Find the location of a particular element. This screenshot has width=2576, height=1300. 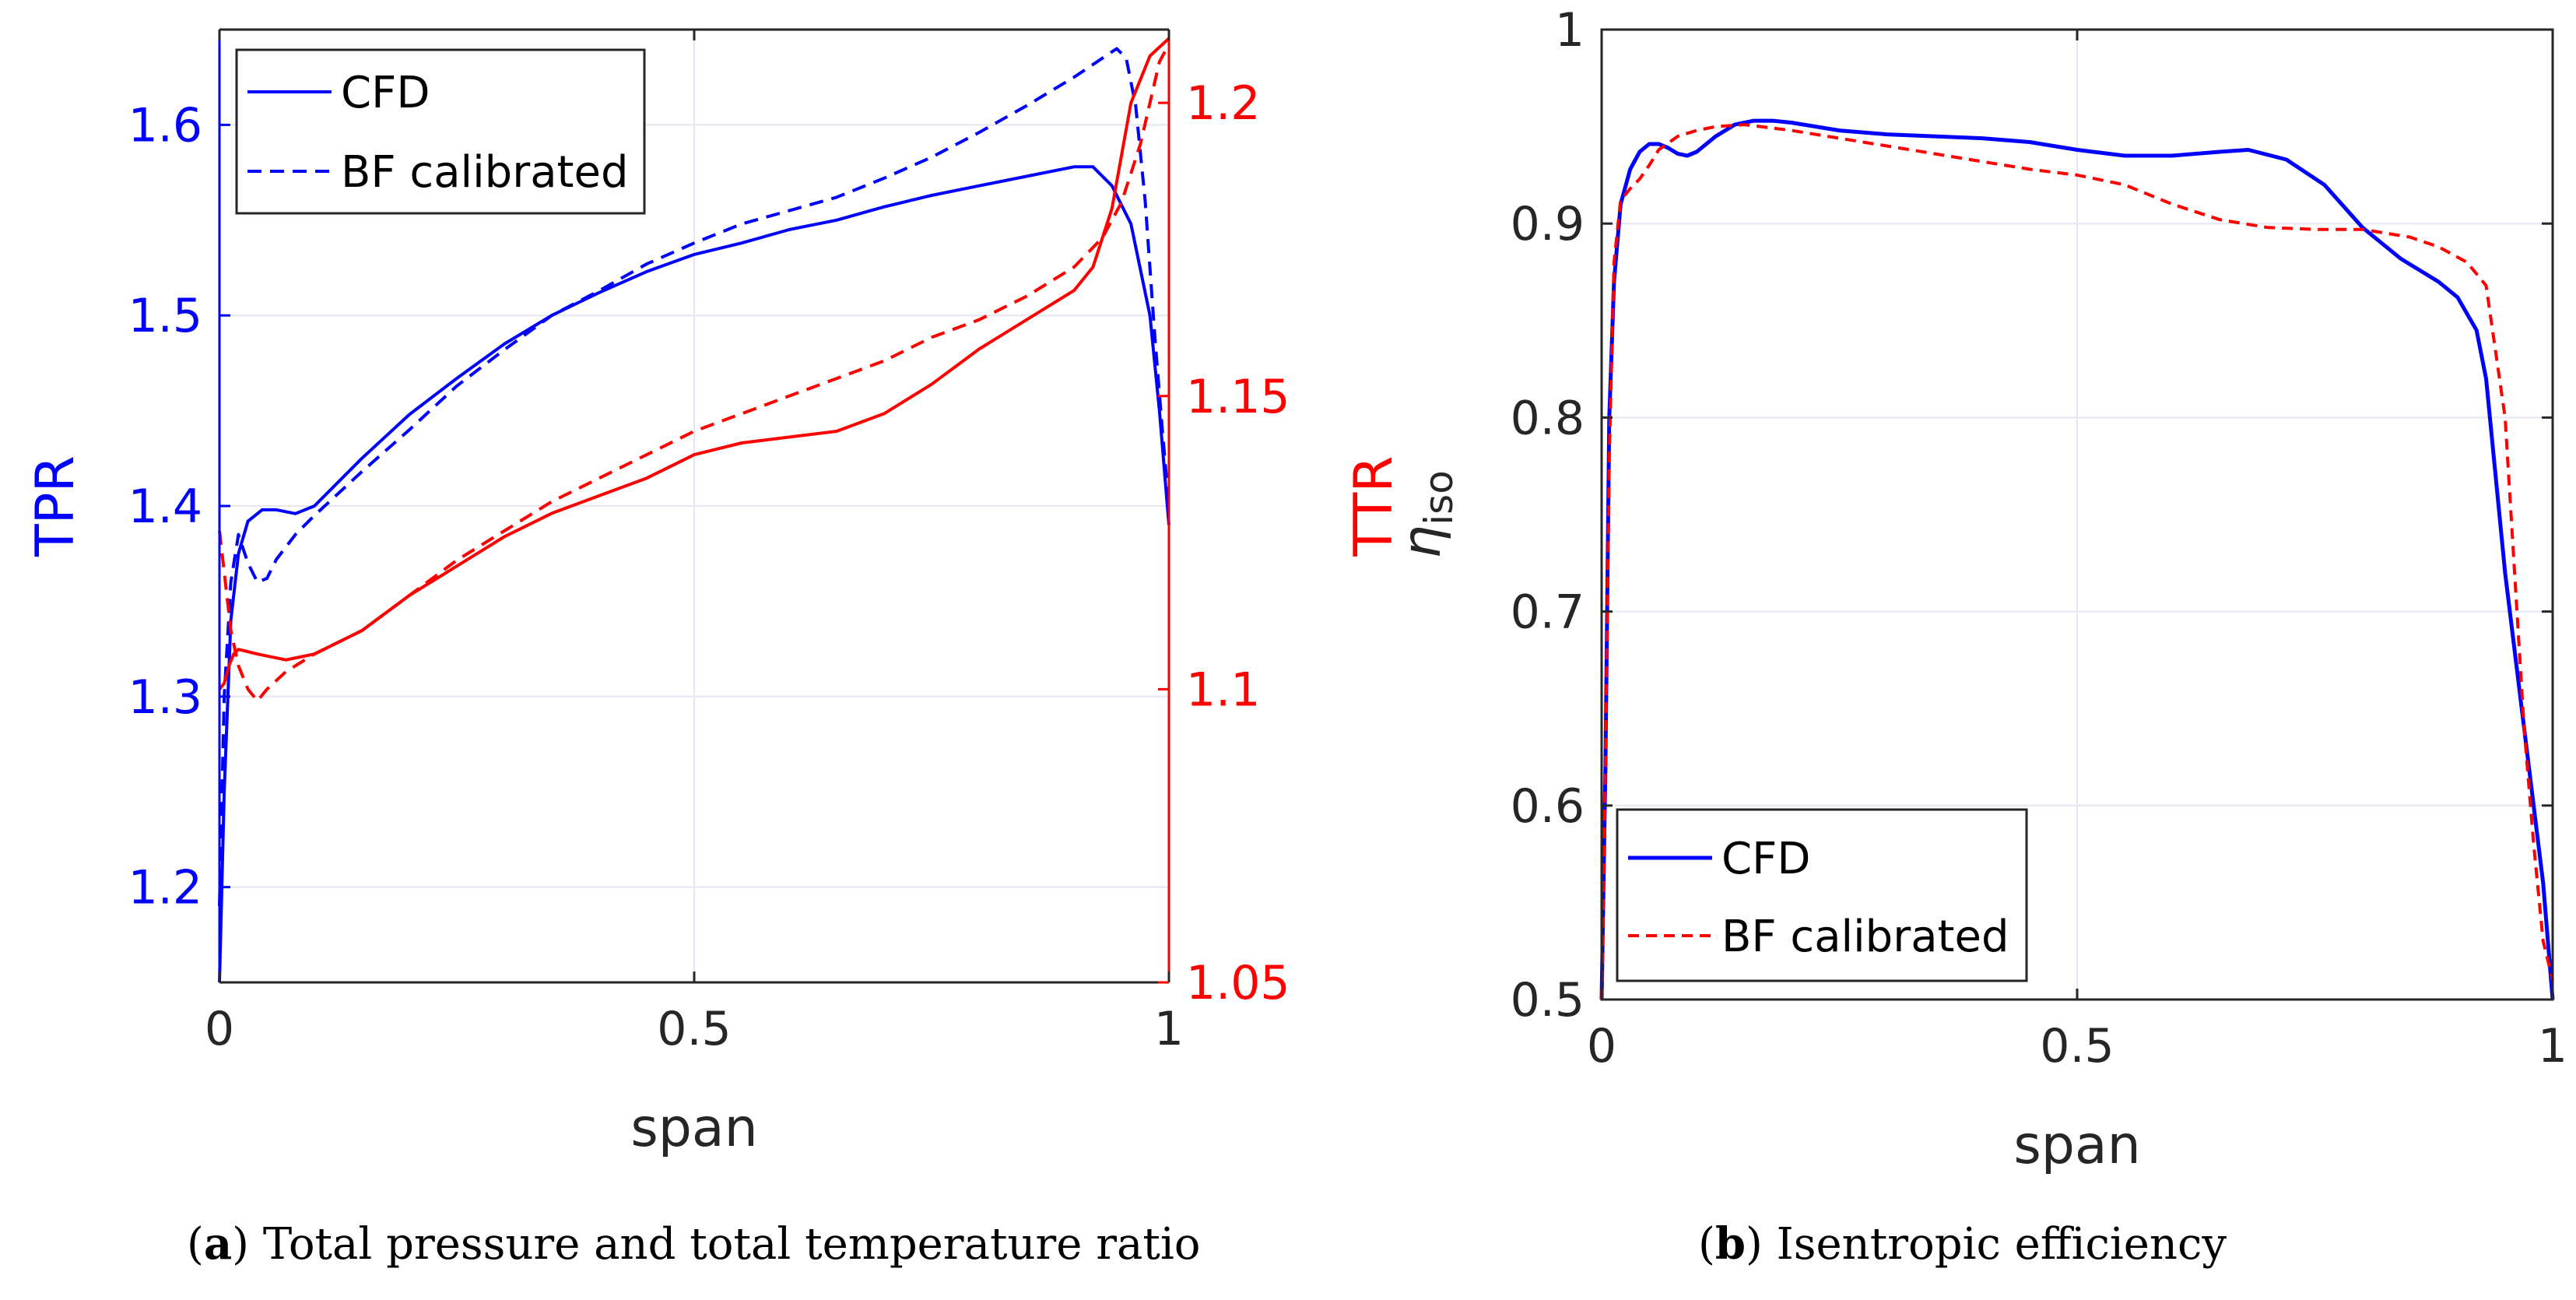

caption-b: (b) Isentropic efficiency is located at coordinates (1963, 1244).